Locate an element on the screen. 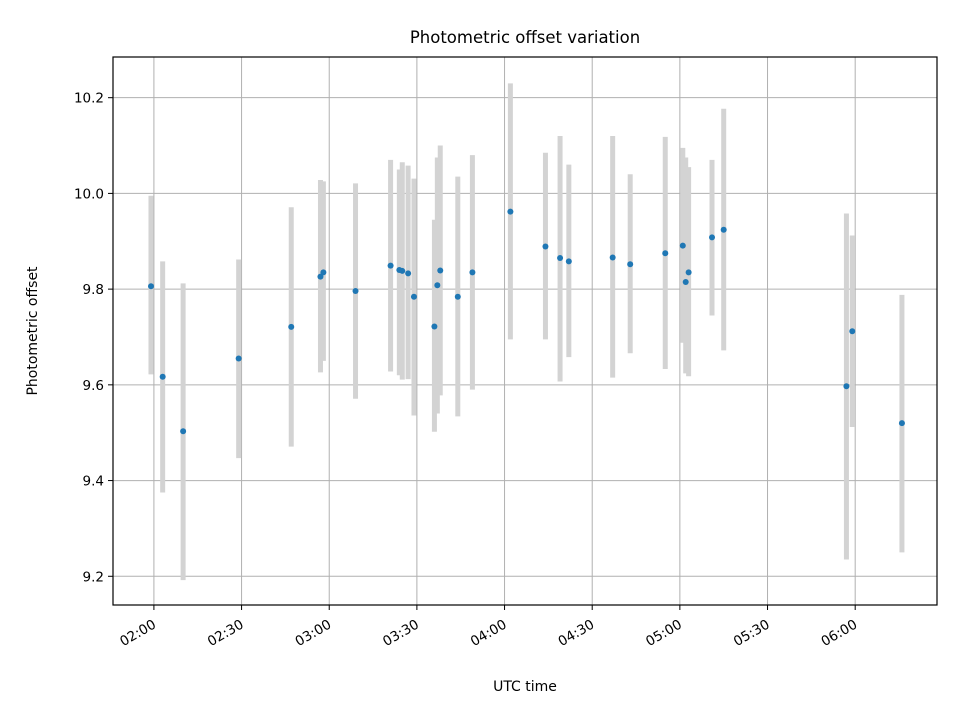 Image resolution: width=960 pixels, height=720 pixels. y-tick-label: 9.8 is located at coordinates (93, 290).